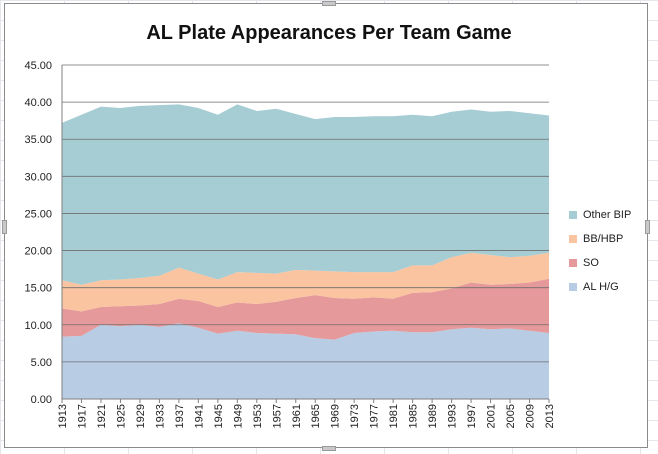 This screenshot has width=658, height=454. Describe the element at coordinates (329, 448) in the screenshot. I see `resize-handle-bottom` at that location.